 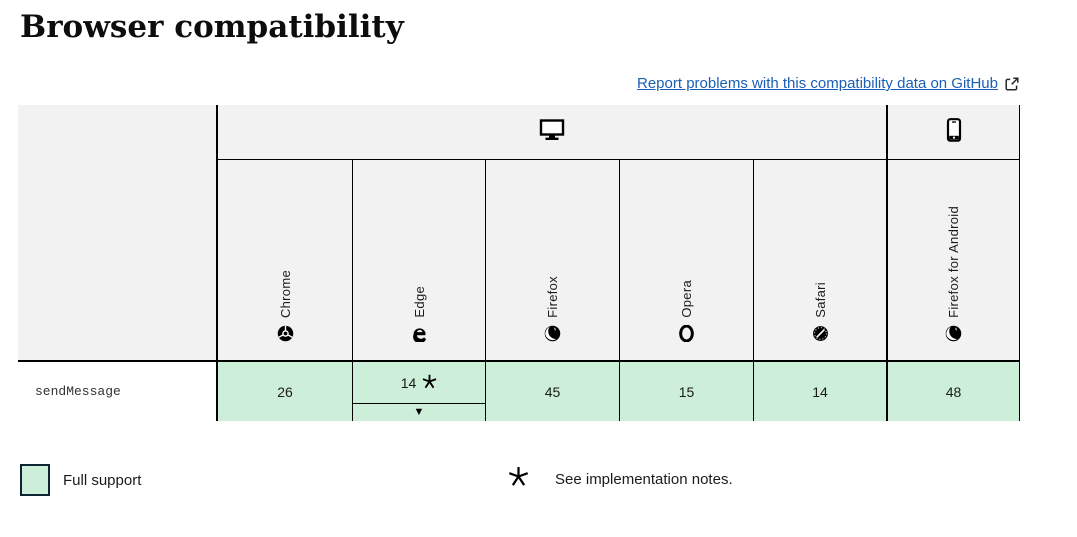 I want to click on full-support-swatch, so click(x=35, y=480).